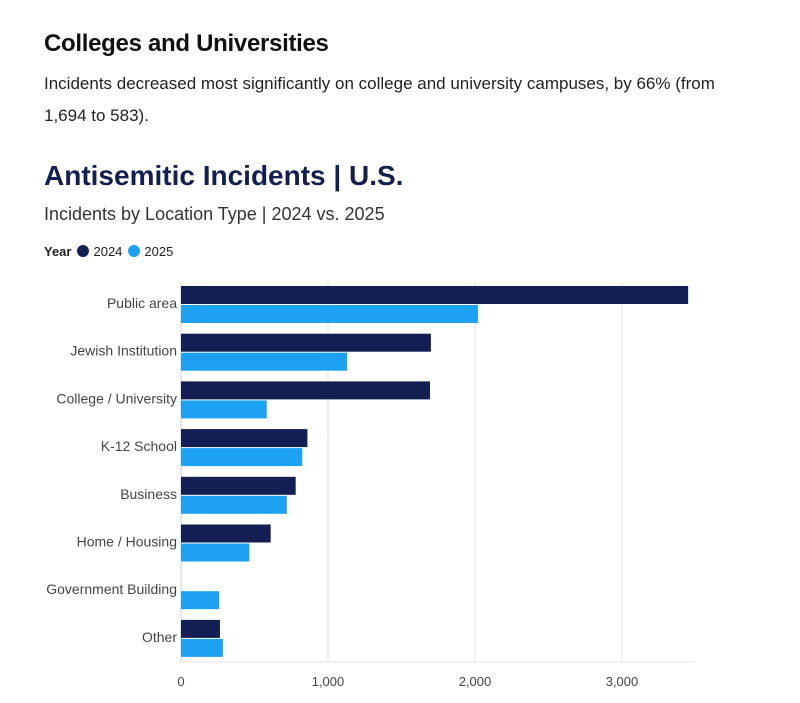 This screenshot has width=800, height=703. What do you see at coordinates (224, 175) in the screenshot?
I see `chart-title: Antisemitic Incidents | U.S.` at bounding box center [224, 175].